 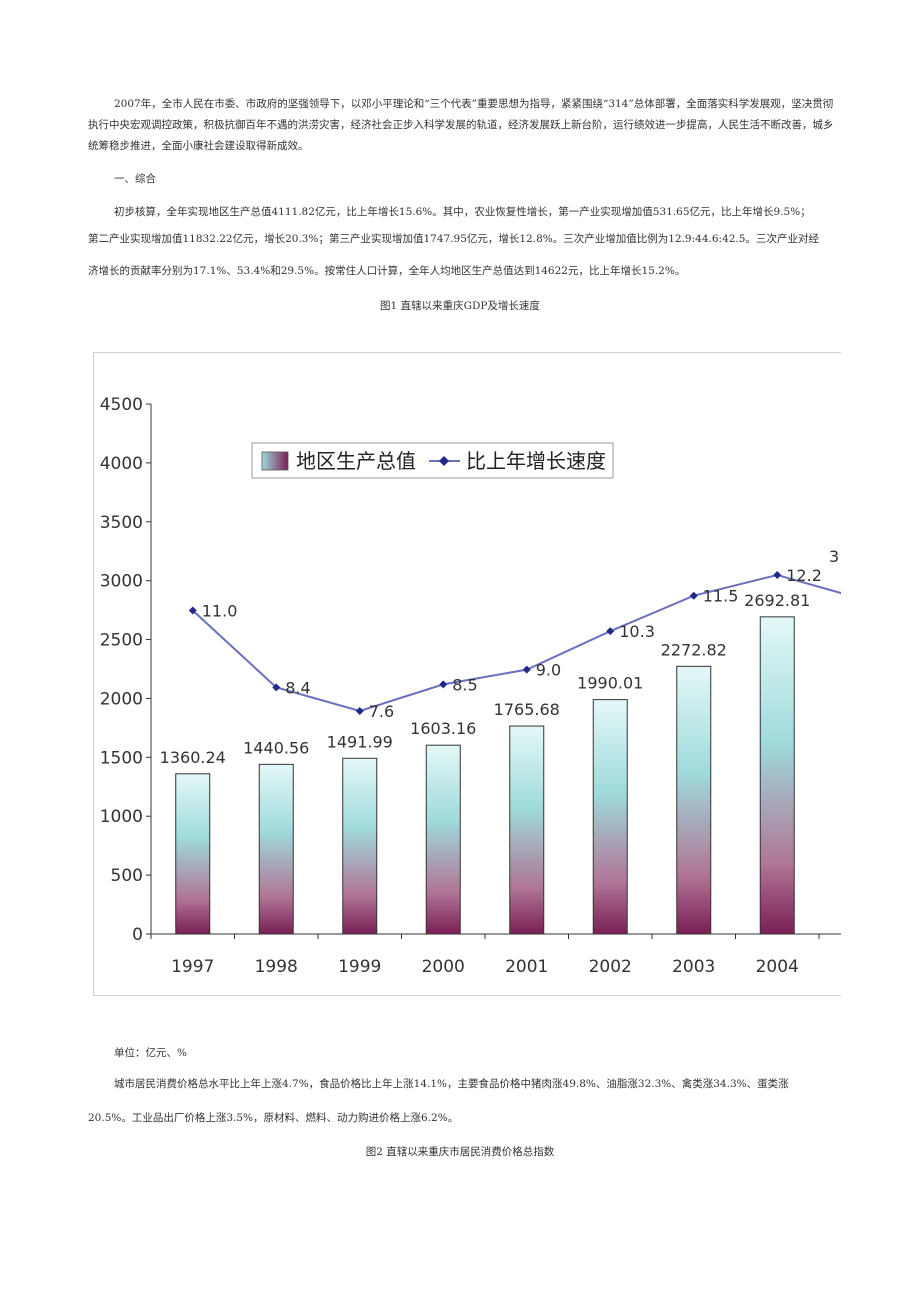 I want to click on legend-diamond-icon, so click(x=444, y=461).